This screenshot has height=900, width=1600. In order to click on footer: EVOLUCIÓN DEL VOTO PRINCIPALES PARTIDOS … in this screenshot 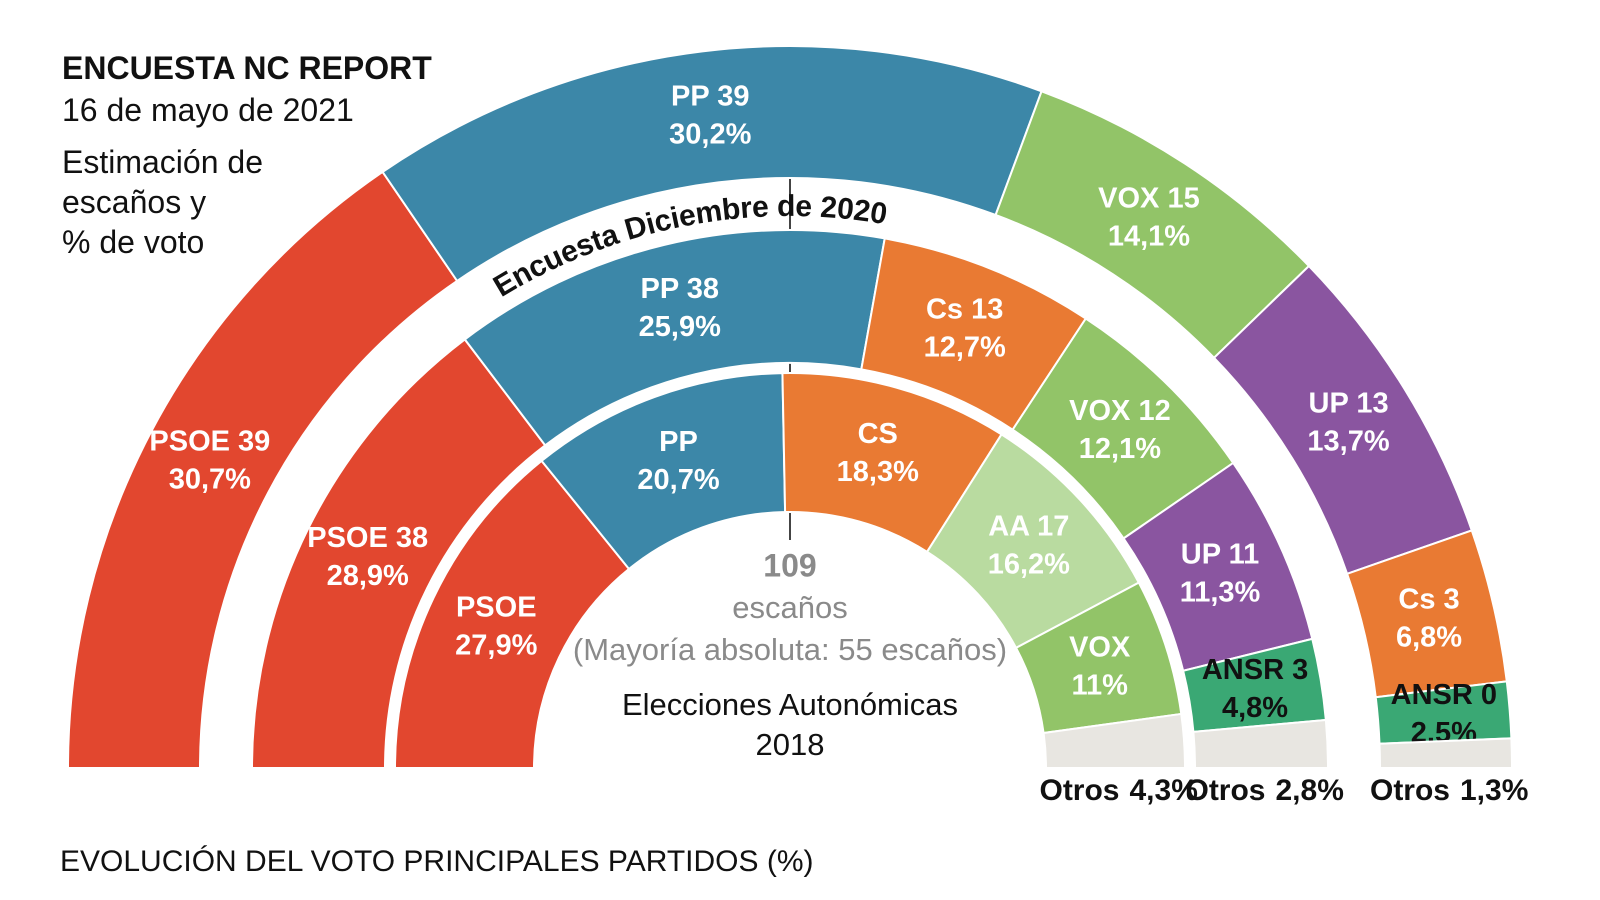, I will do `click(437, 861)`.